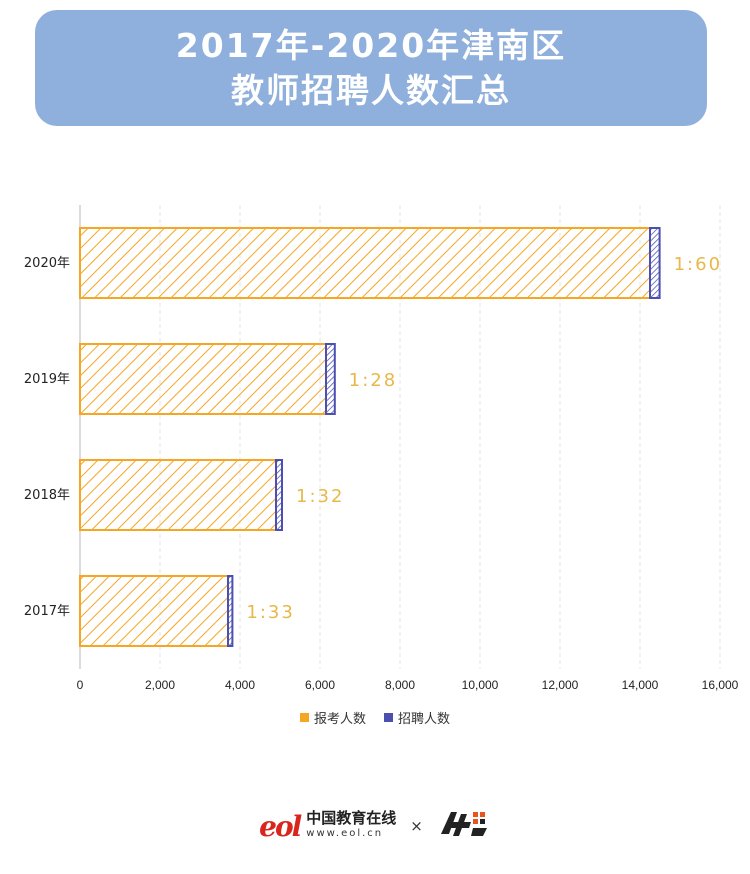 The image size is (750, 874). I want to click on x-tick-label: 14,000, so click(640, 685).